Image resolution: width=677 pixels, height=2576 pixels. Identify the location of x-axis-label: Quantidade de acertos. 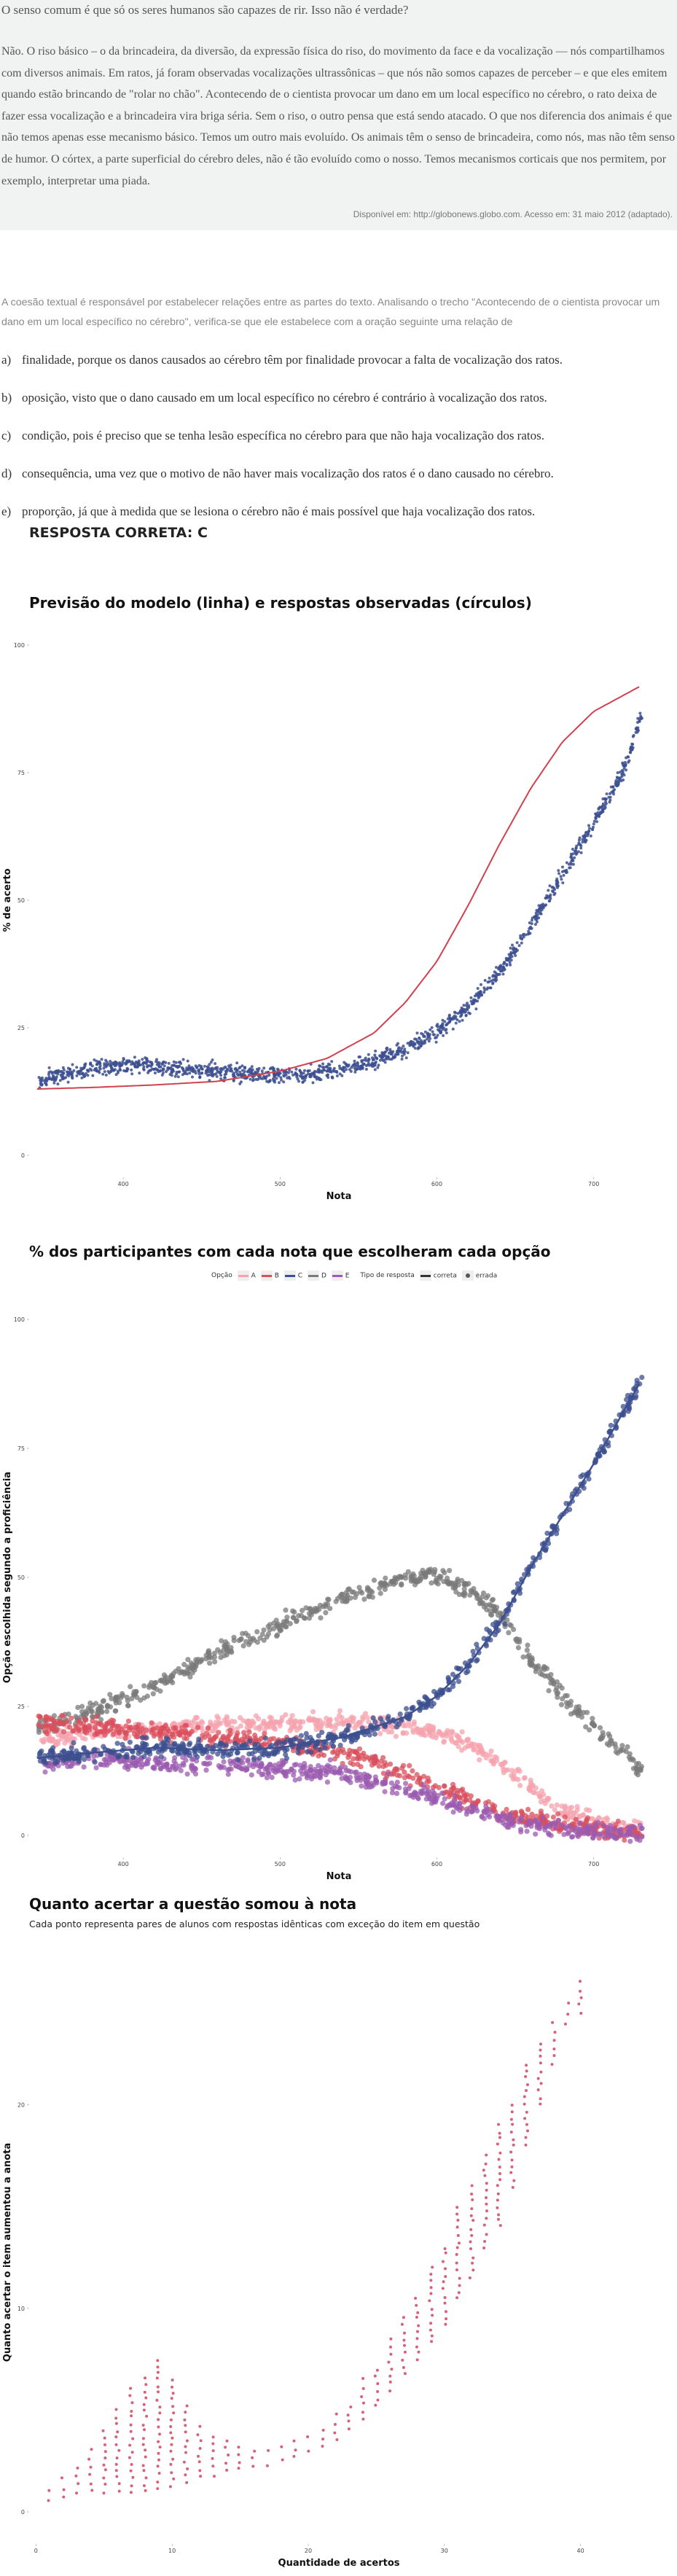
(339, 2563).